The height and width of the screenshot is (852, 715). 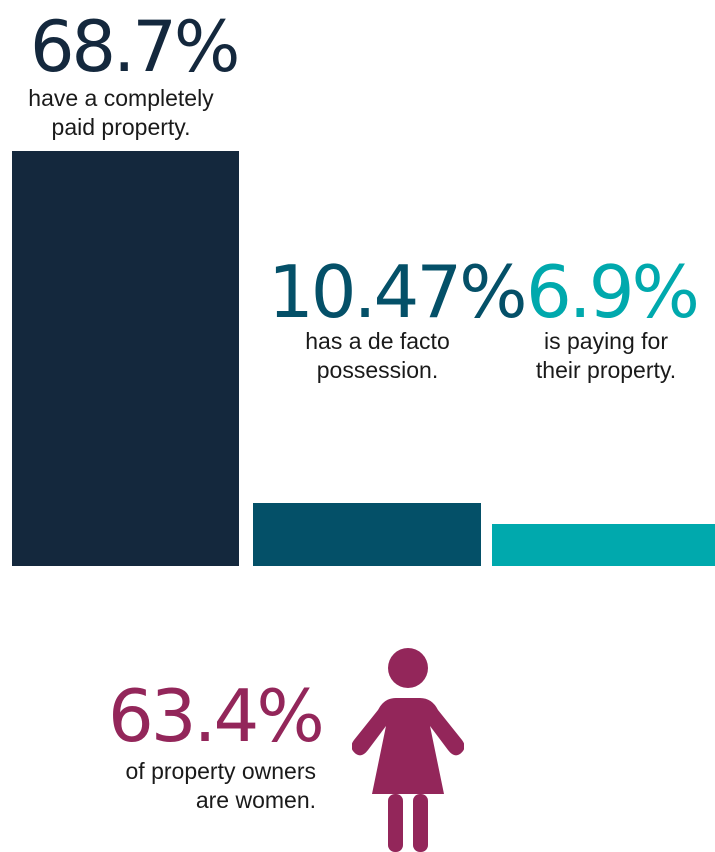 What do you see at coordinates (216, 716) in the screenshot?
I see `women-value-label: 63.4%` at bounding box center [216, 716].